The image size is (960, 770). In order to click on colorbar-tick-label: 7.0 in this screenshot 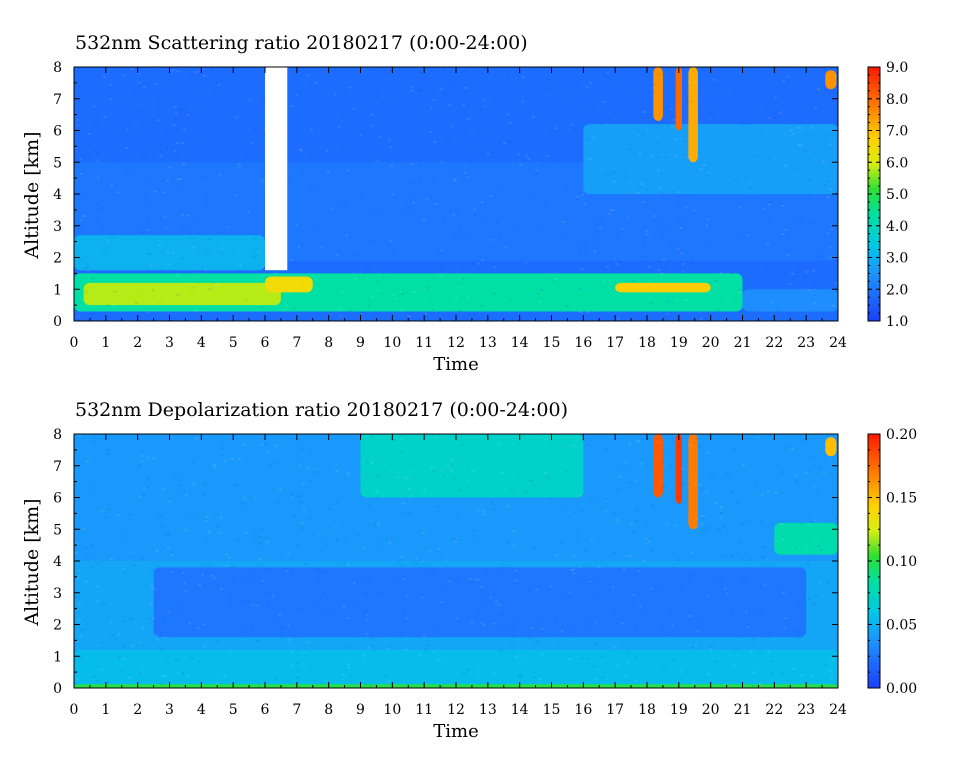, I will do `click(897, 132)`.